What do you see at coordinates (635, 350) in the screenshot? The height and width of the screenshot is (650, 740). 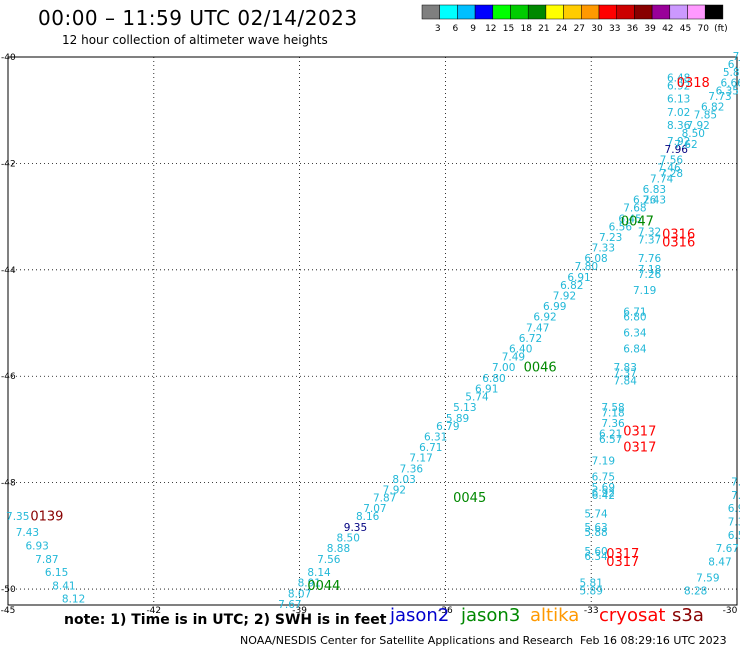 I see `swh-value: 6.84` at bounding box center [635, 350].